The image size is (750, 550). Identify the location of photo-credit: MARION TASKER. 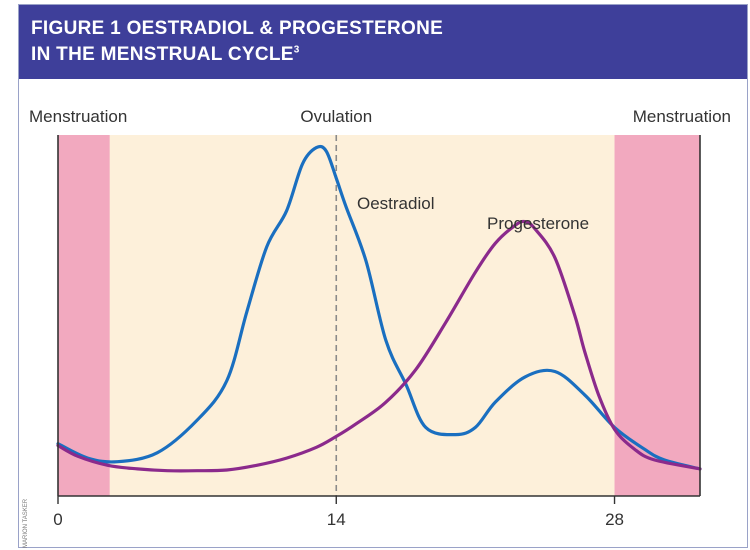
(26, 523).